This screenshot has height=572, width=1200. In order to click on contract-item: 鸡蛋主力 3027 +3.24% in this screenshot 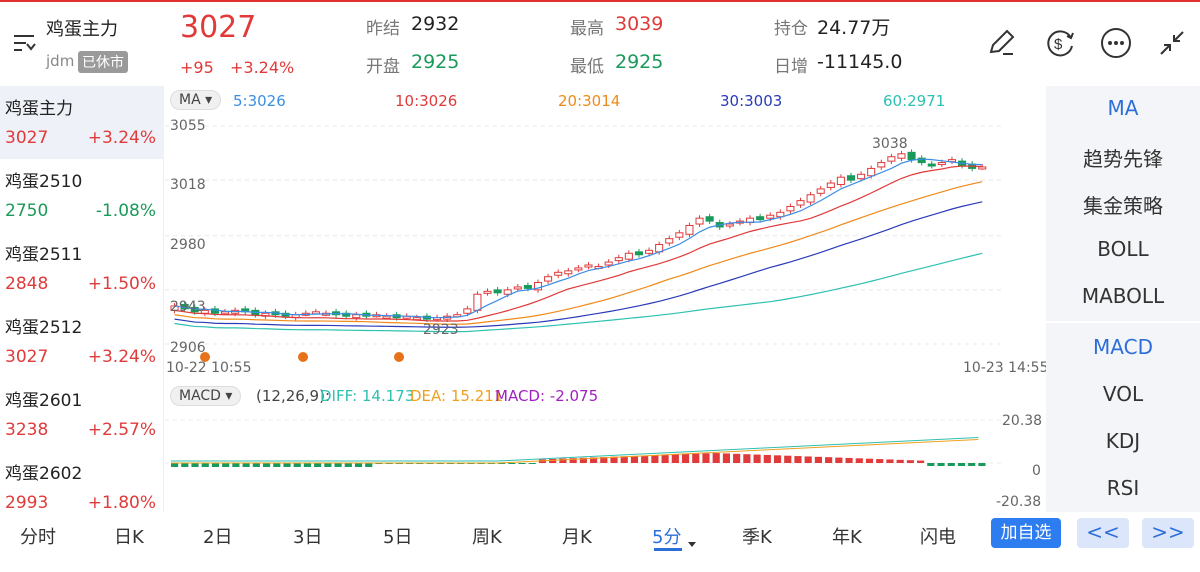, I will do `click(82, 122)`.